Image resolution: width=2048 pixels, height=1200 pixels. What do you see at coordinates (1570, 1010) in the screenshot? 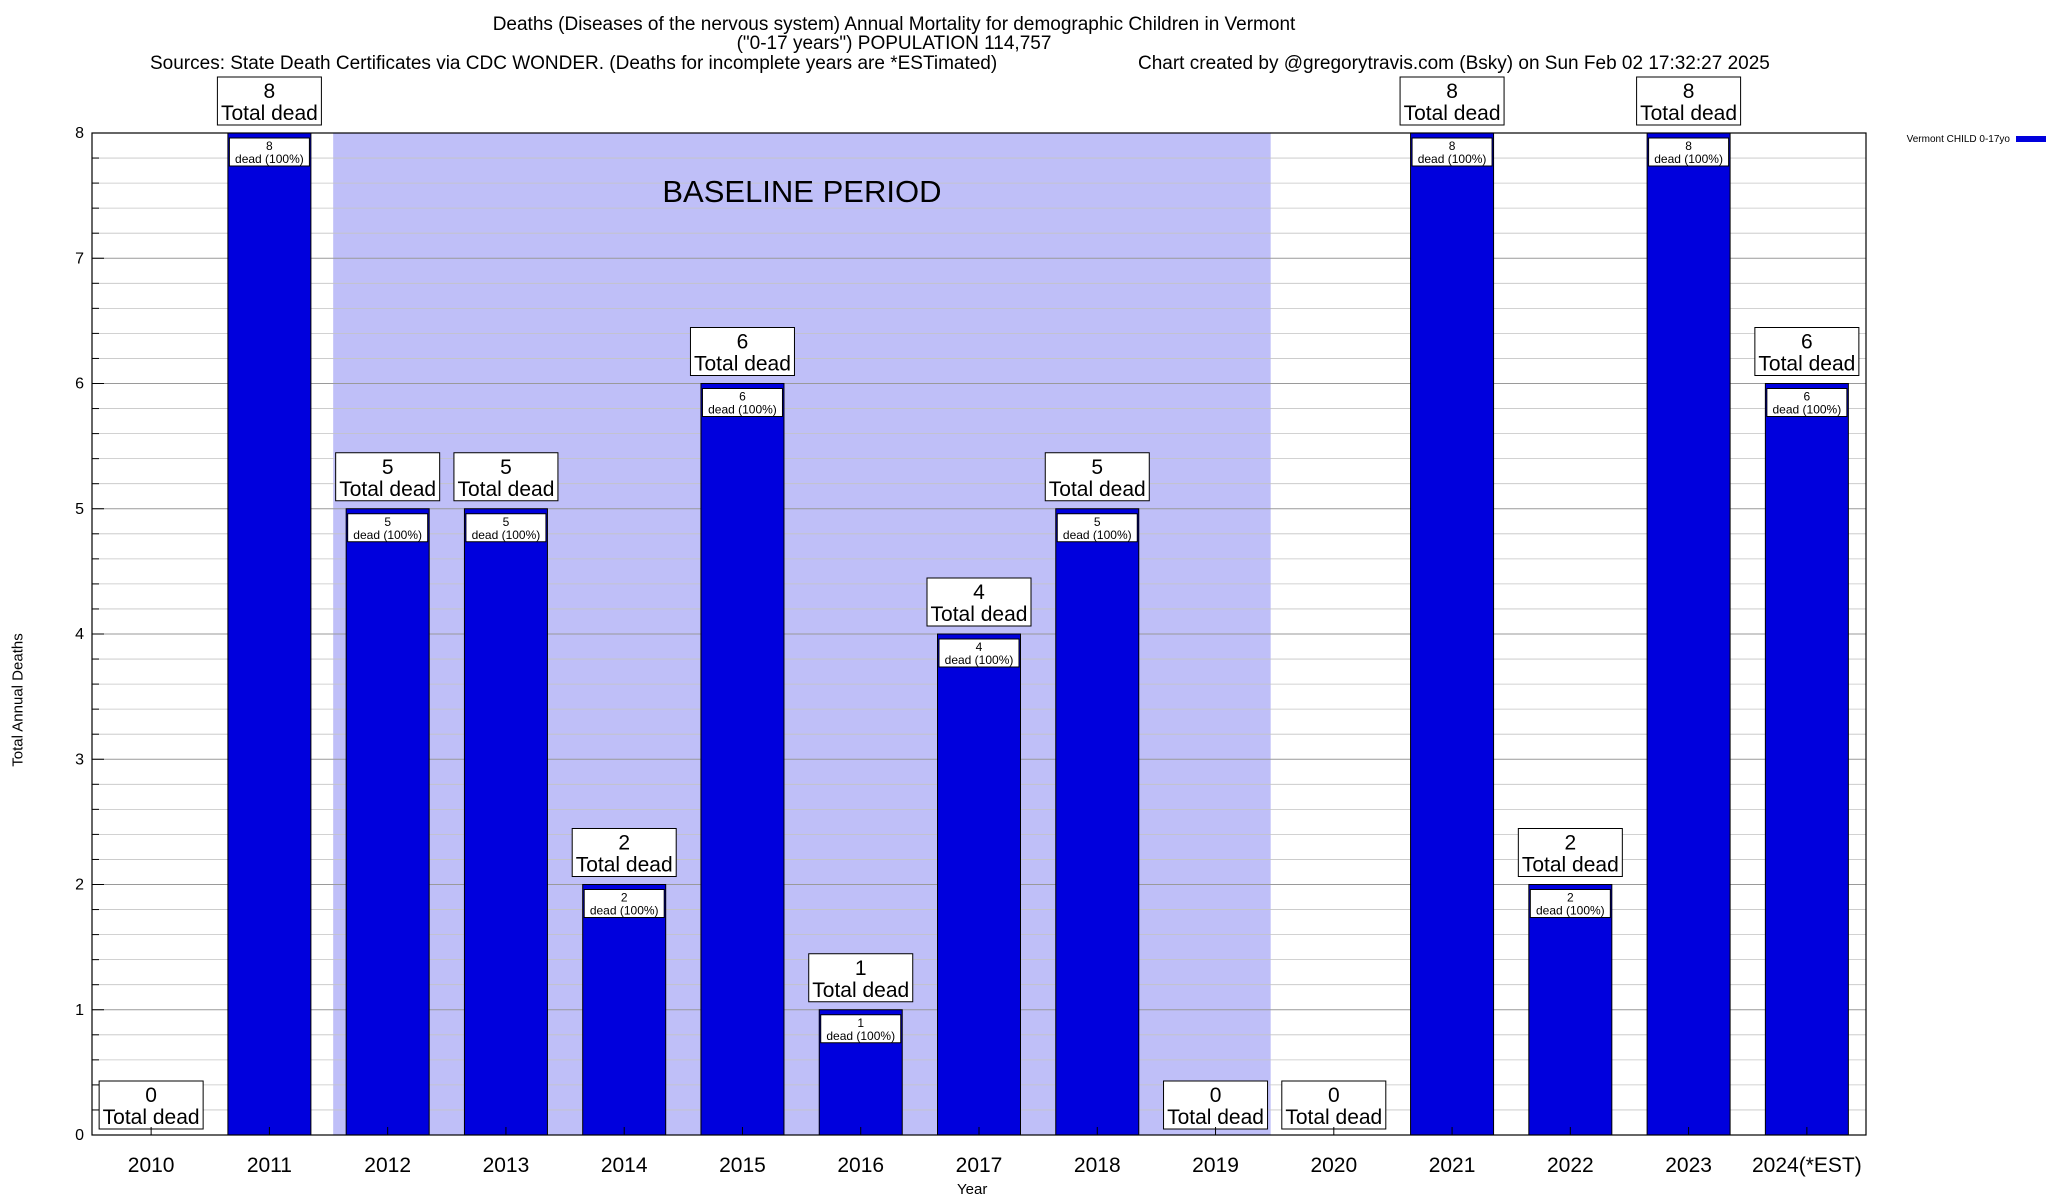
I see `bar-2022` at bounding box center [1570, 1010].